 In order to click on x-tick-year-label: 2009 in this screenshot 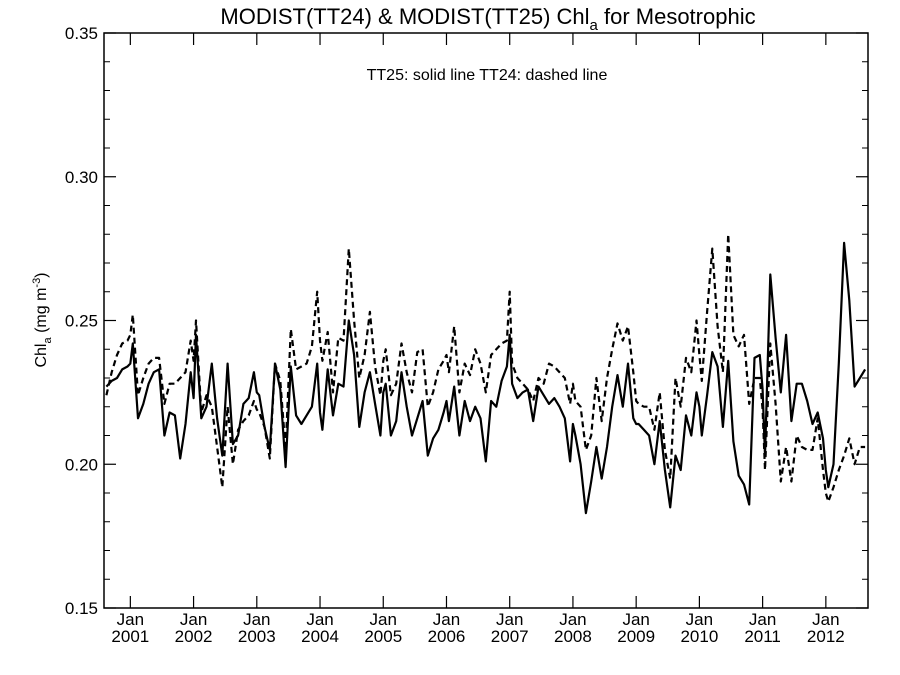, I will do `click(636, 636)`.